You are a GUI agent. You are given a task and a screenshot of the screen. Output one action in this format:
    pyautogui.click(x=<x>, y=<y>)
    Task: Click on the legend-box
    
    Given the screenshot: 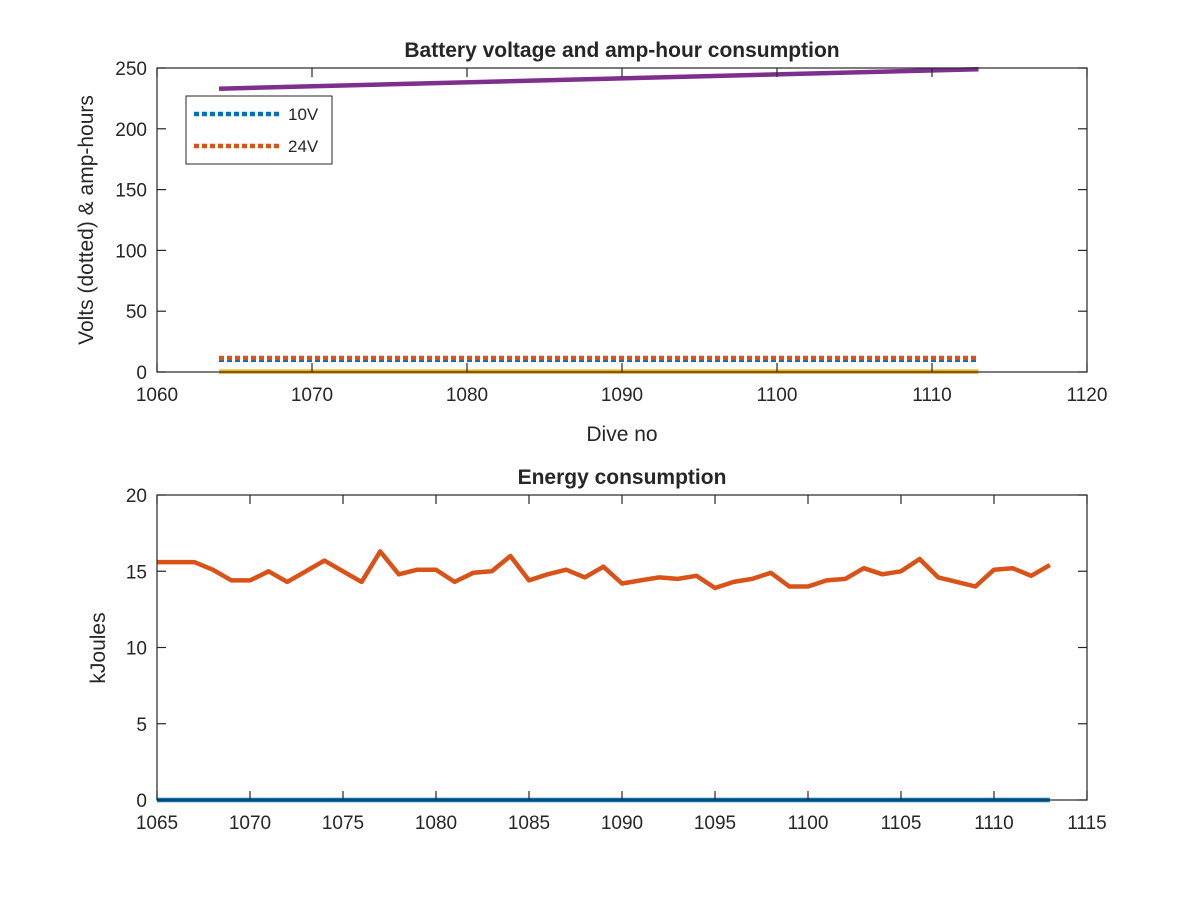 What is the action you would take?
    pyautogui.click(x=259, y=130)
    